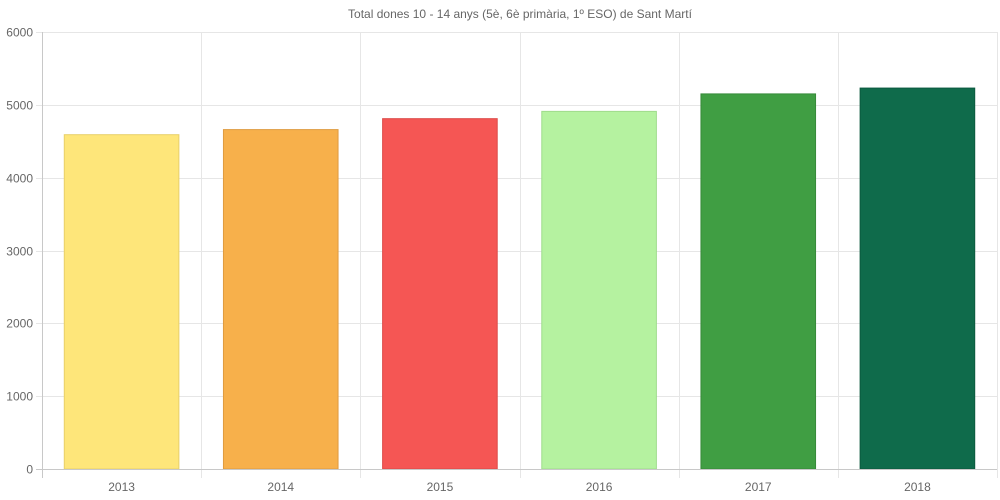 Image resolution: width=1000 pixels, height=500 pixels. What do you see at coordinates (121, 302) in the screenshot?
I see `bar-2013` at bounding box center [121, 302].